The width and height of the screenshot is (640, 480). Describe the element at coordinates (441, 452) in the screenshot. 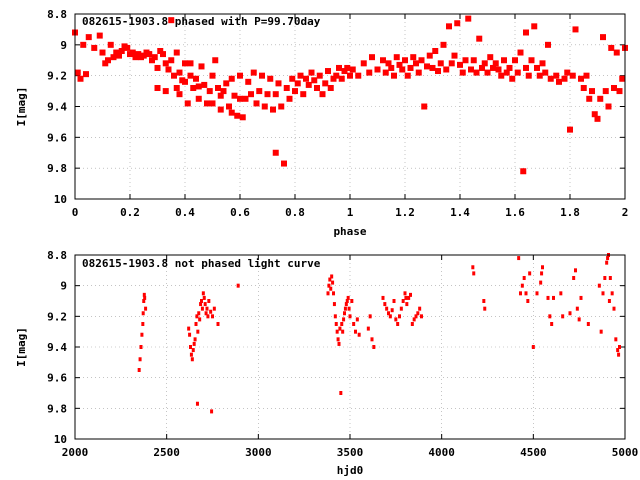

I see `x-tick-label: 4000` at that location.